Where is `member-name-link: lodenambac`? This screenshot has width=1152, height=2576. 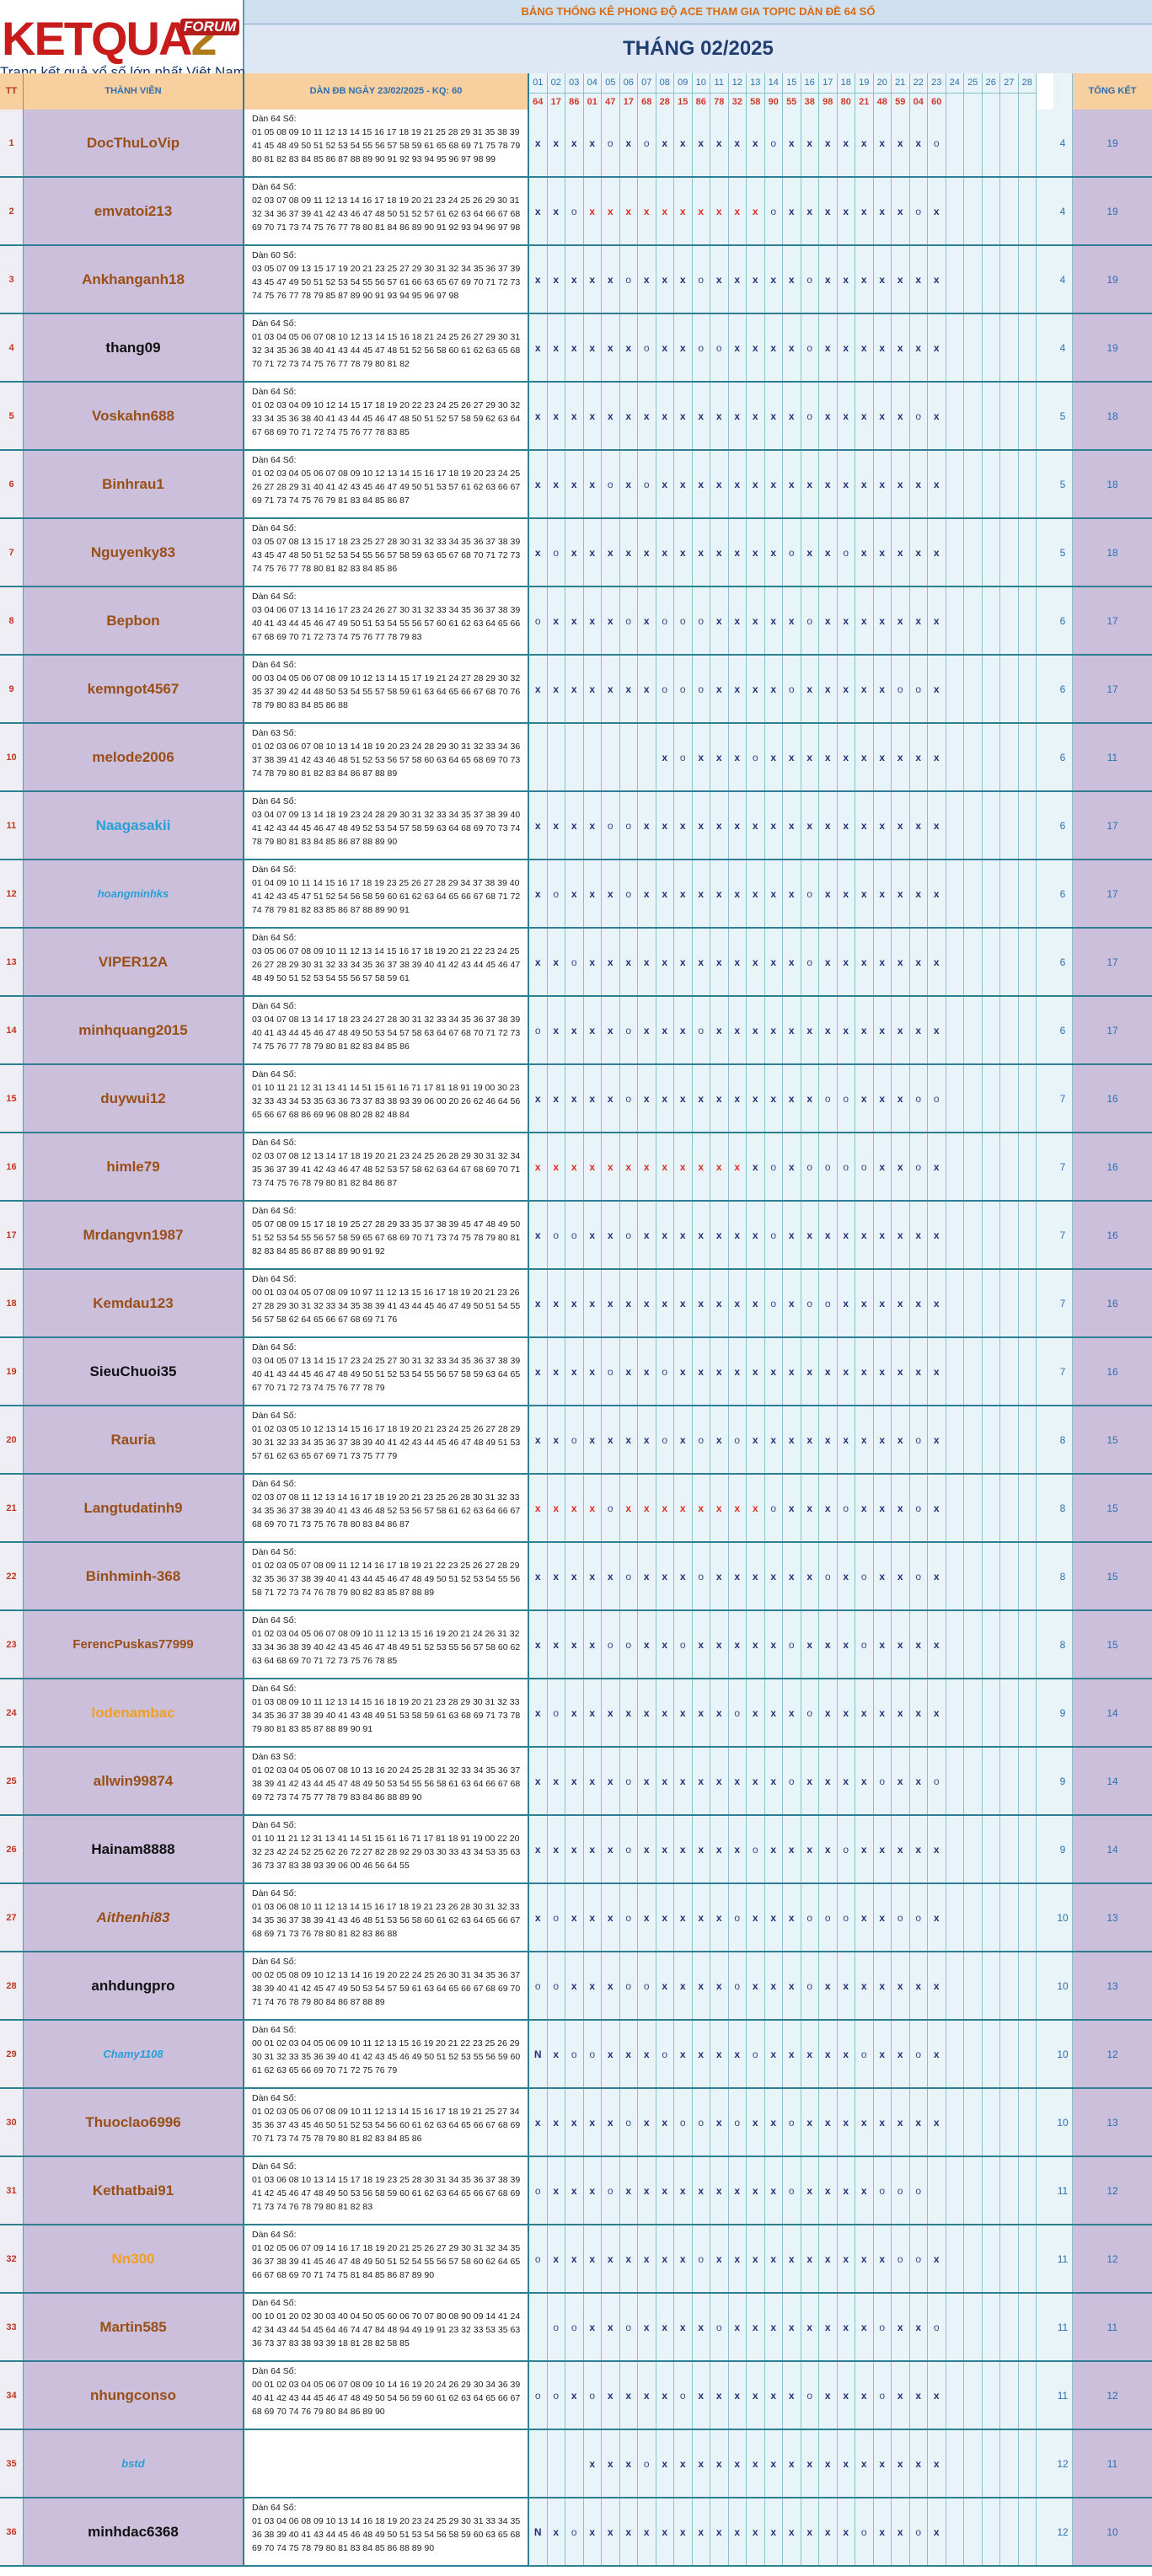
member-name-link: lodenambac is located at coordinates (134, 1712).